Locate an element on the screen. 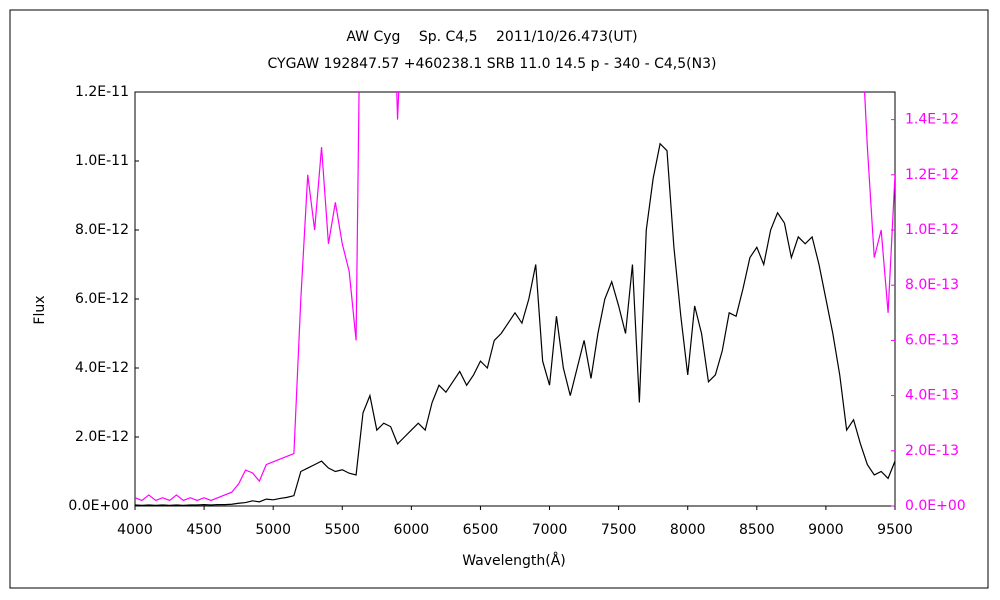  x-tick-label: 6000 is located at coordinates (412, 530).